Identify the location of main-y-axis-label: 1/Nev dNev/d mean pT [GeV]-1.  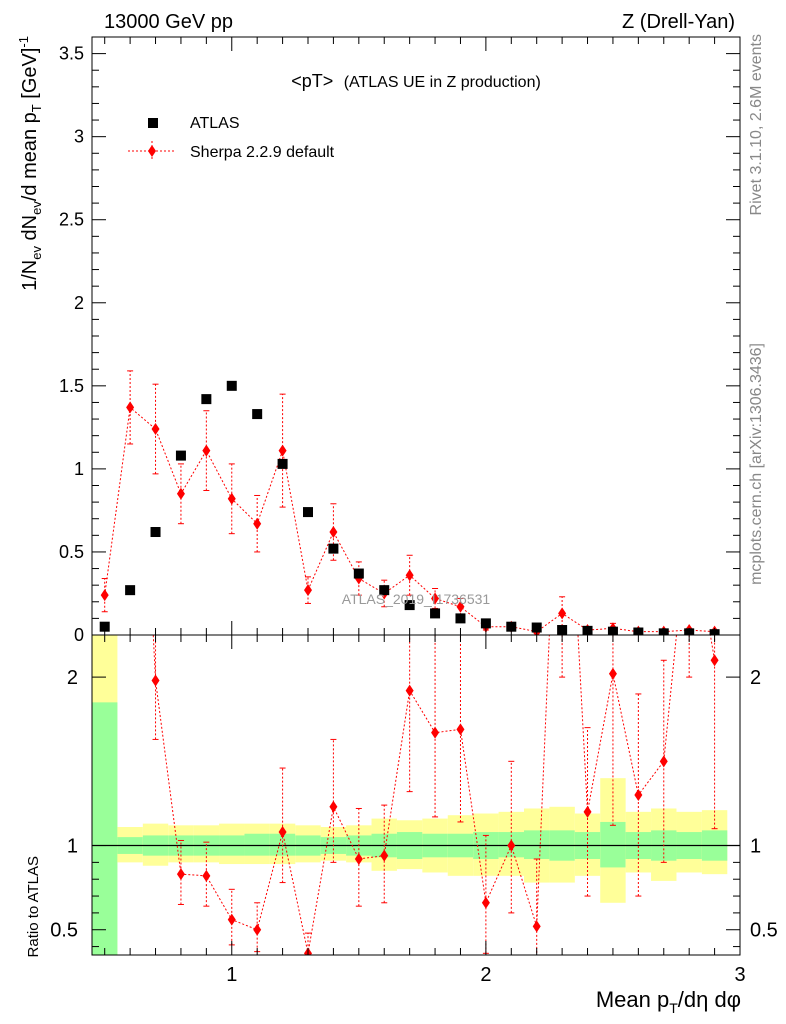
(30, 163).